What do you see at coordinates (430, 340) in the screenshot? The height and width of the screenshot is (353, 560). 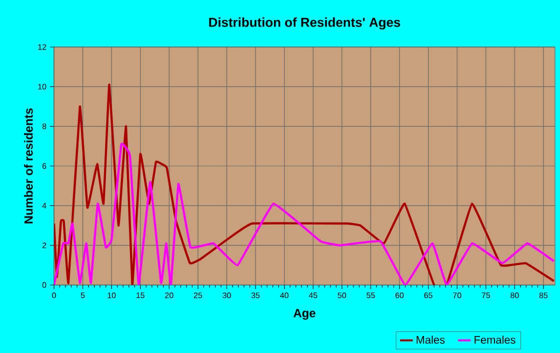 I see `legend-label: Males` at bounding box center [430, 340].